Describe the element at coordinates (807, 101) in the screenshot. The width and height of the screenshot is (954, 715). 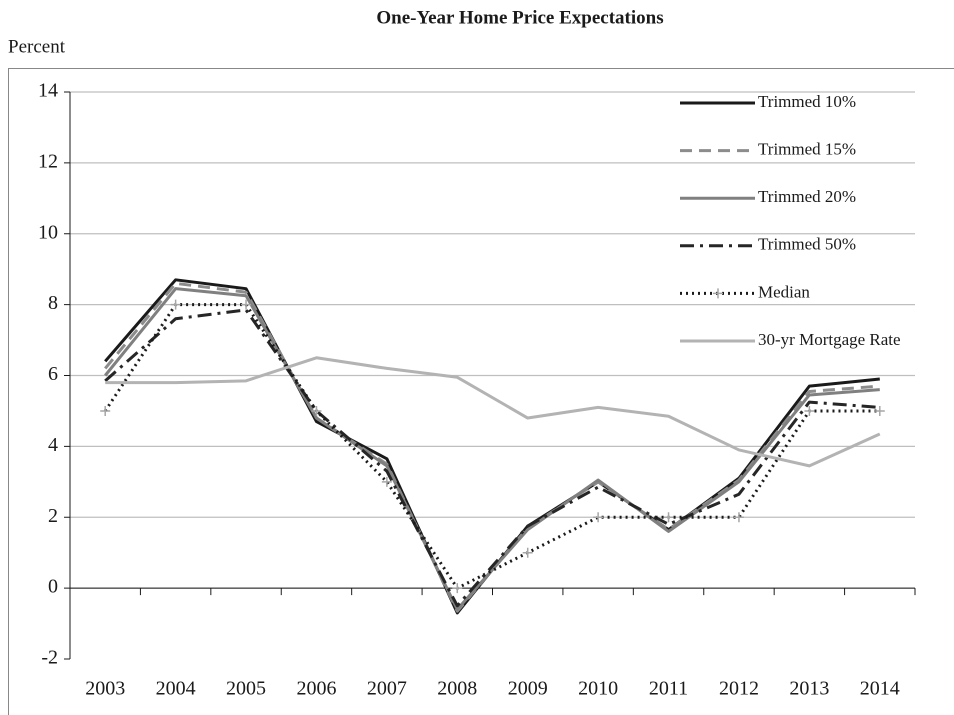
I see `legend-label: Trimmed 10%` at that location.